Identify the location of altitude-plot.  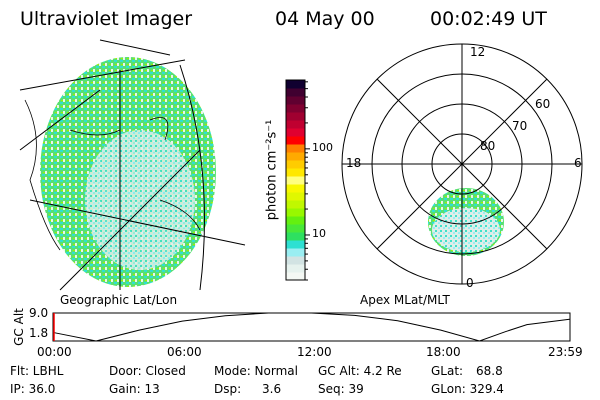
(311, 327).